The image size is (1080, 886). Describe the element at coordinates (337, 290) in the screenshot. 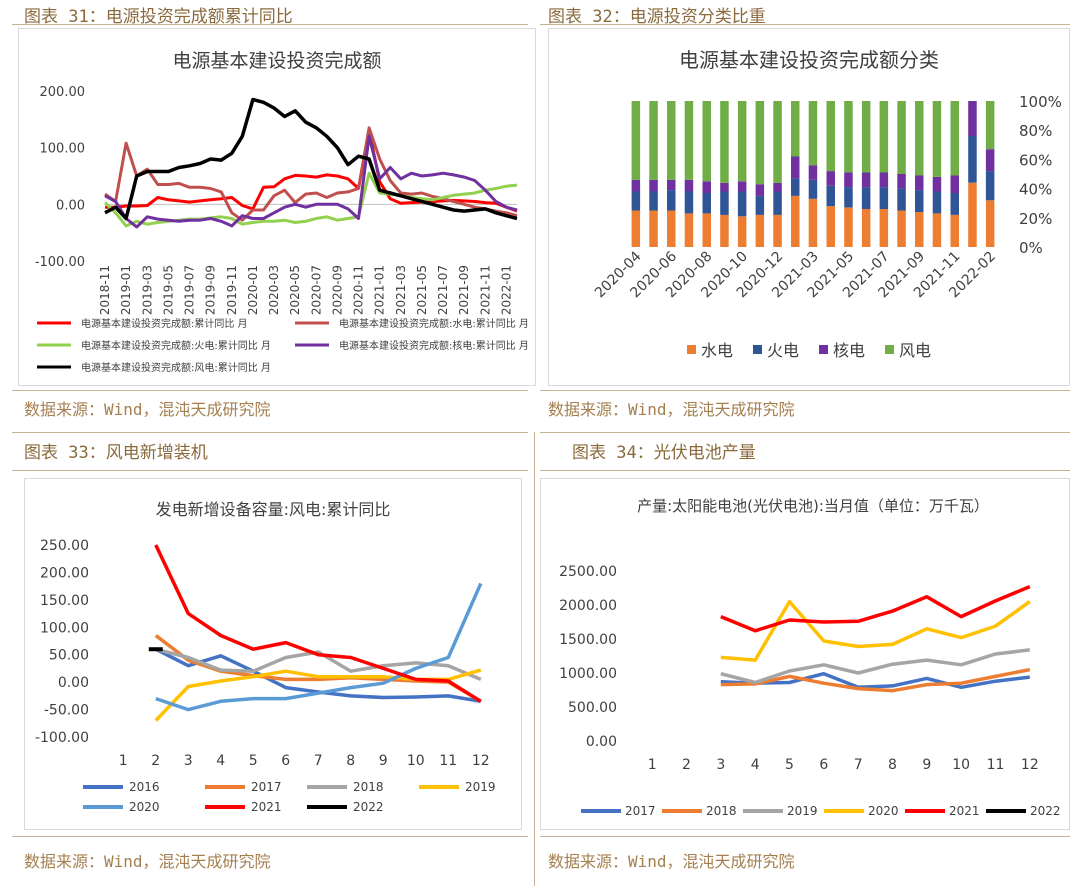

I see `chart-31-xtick: 2020-09` at that location.